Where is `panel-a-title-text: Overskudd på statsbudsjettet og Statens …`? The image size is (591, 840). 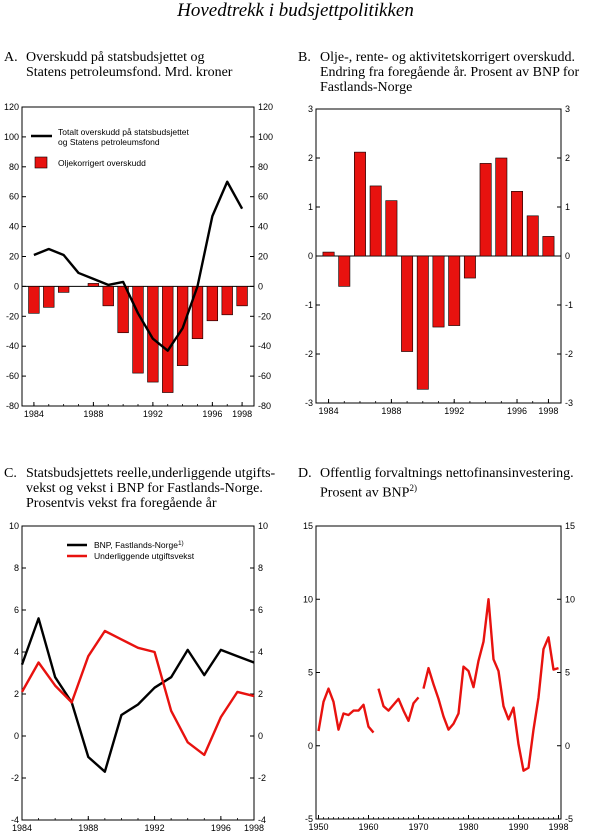 panel-a-title-text: Overskudd på statsbudsjettet og Statens … is located at coordinates (129, 65).